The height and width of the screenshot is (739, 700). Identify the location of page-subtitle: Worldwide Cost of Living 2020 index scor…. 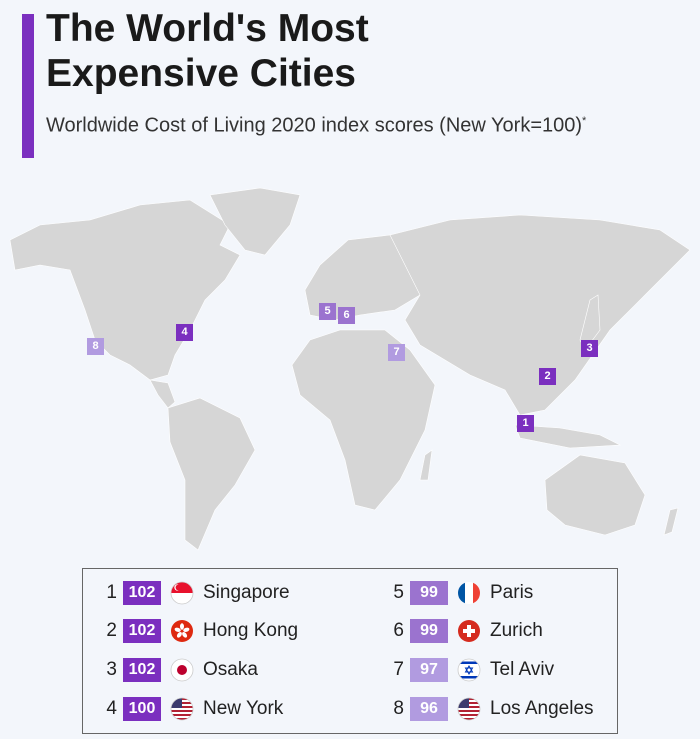
(326, 123).